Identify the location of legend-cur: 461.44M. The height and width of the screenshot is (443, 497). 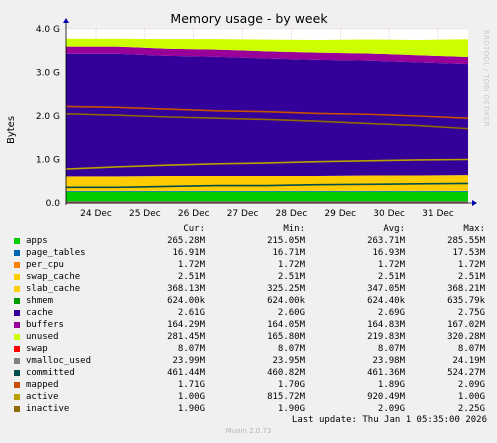
(186, 373).